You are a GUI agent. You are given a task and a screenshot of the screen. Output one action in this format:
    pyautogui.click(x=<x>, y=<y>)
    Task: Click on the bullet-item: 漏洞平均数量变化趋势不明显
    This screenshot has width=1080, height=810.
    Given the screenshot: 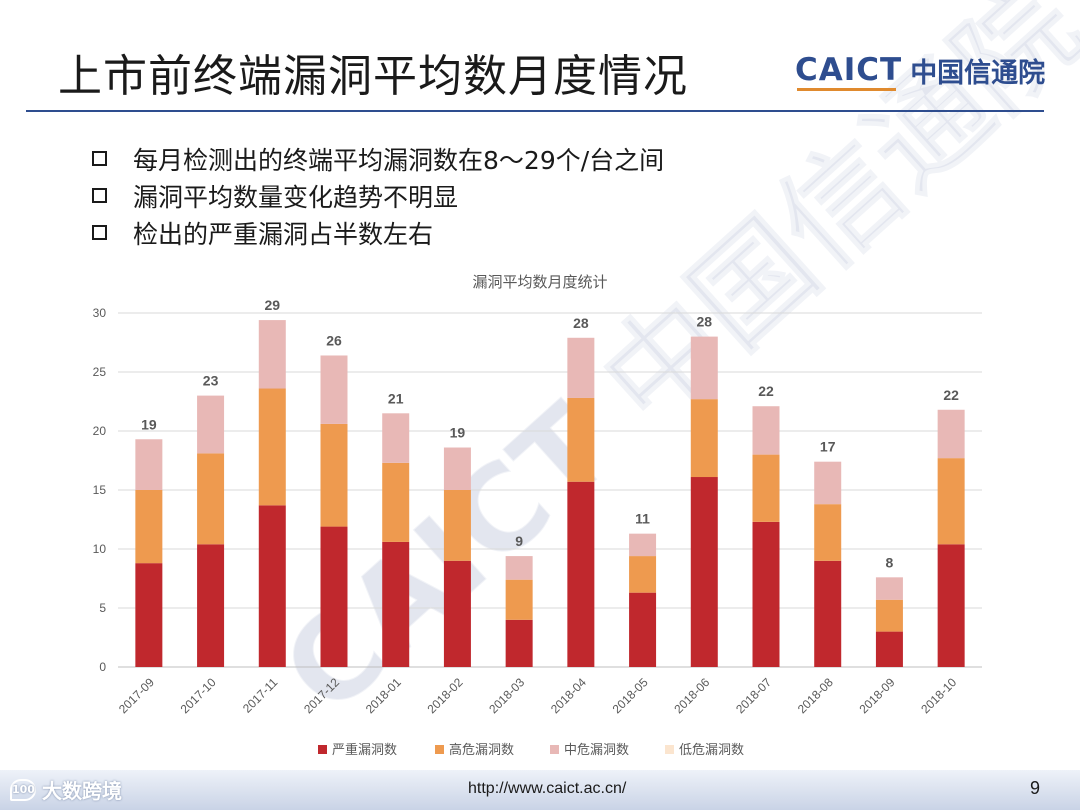 What is the action you would take?
    pyautogui.click(x=378, y=195)
    